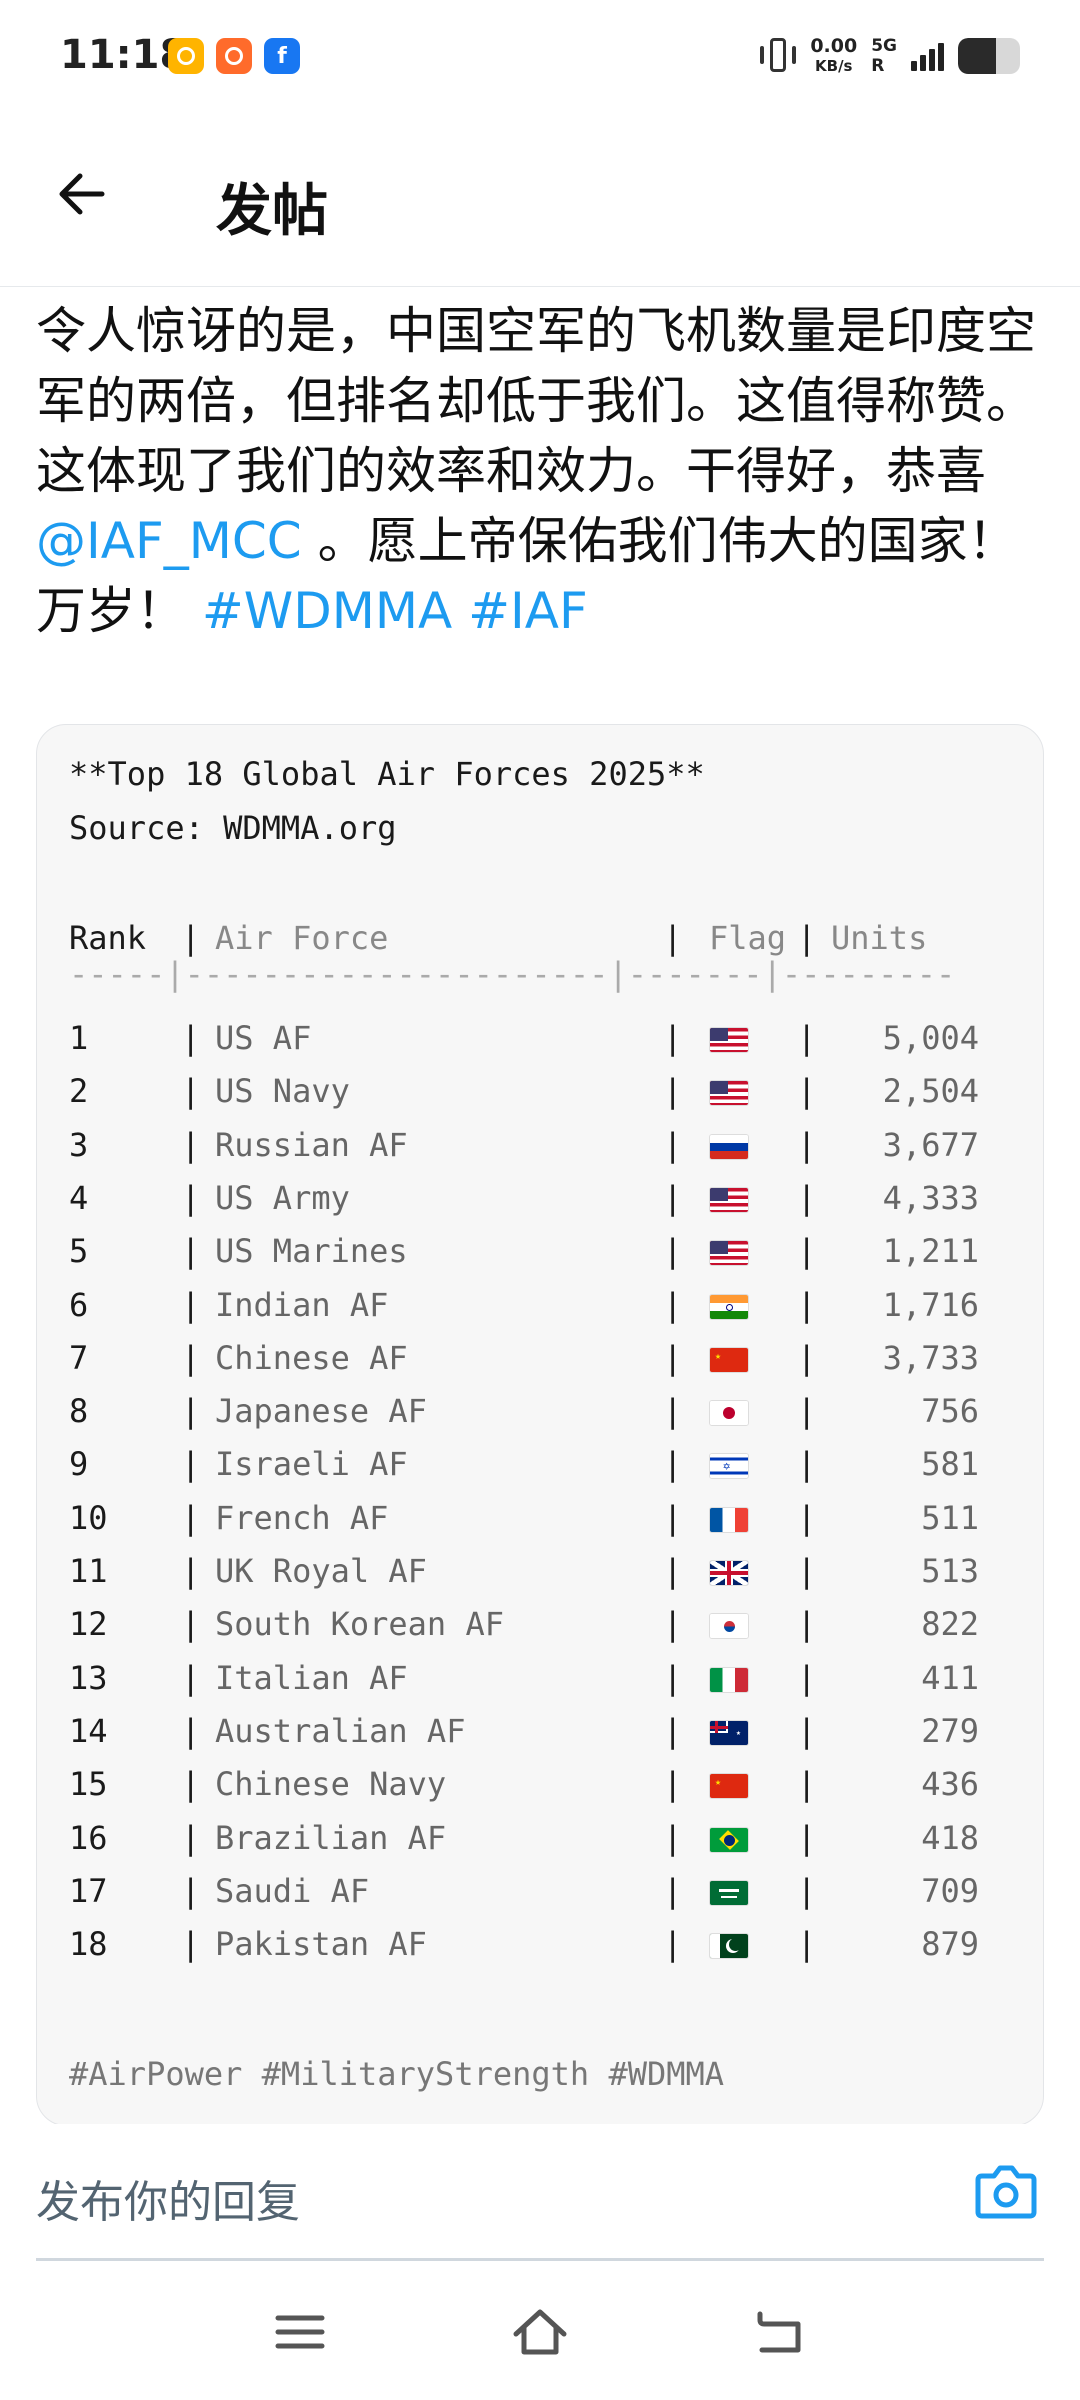 This screenshot has width=1080, height=2400. What do you see at coordinates (79, 1197) in the screenshot?
I see `rank-cell: 4` at bounding box center [79, 1197].